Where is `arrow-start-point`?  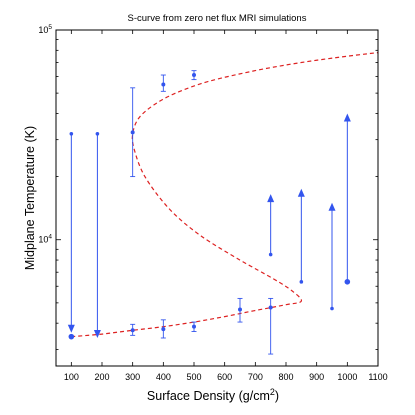 arrow-start-point is located at coordinates (332, 308).